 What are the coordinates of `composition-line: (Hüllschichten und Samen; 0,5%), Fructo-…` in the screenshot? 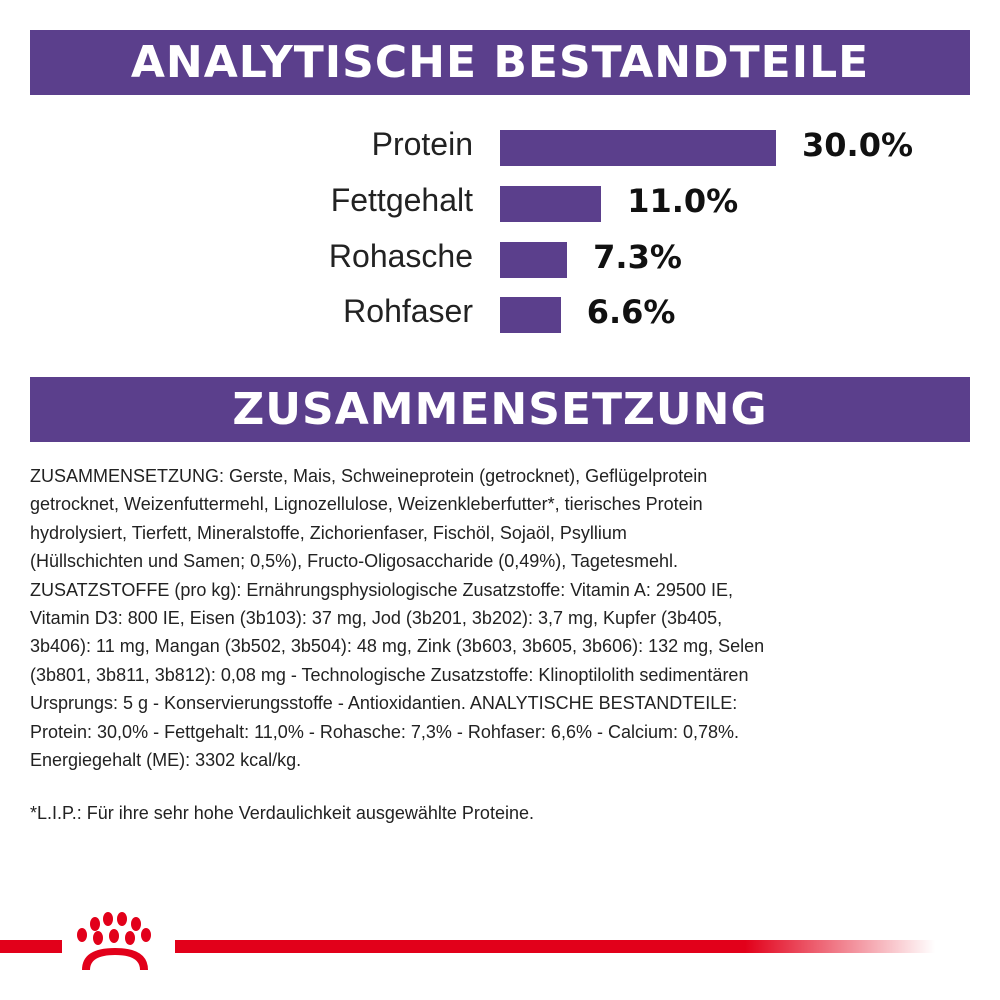 It's located at (354, 561).